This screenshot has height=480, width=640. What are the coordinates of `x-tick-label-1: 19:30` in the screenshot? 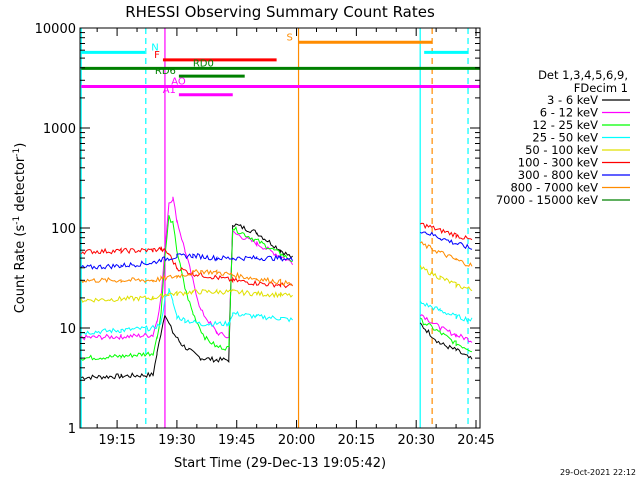 It's located at (176, 440).